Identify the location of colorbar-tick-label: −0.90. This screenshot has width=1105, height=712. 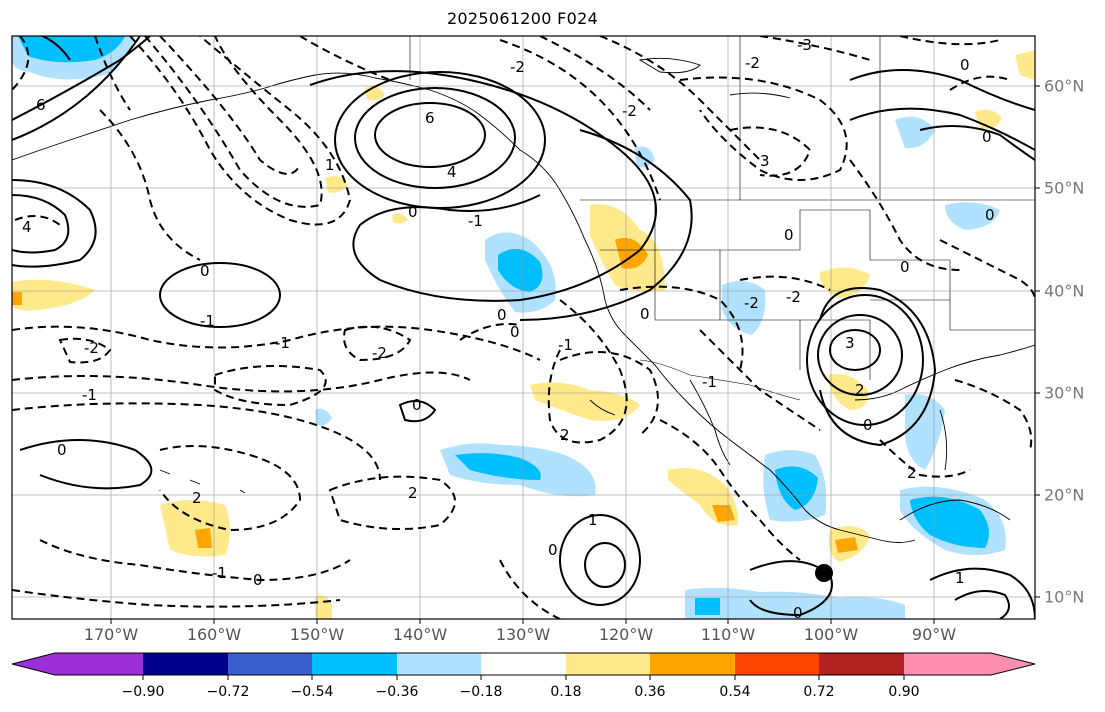
(143, 692).